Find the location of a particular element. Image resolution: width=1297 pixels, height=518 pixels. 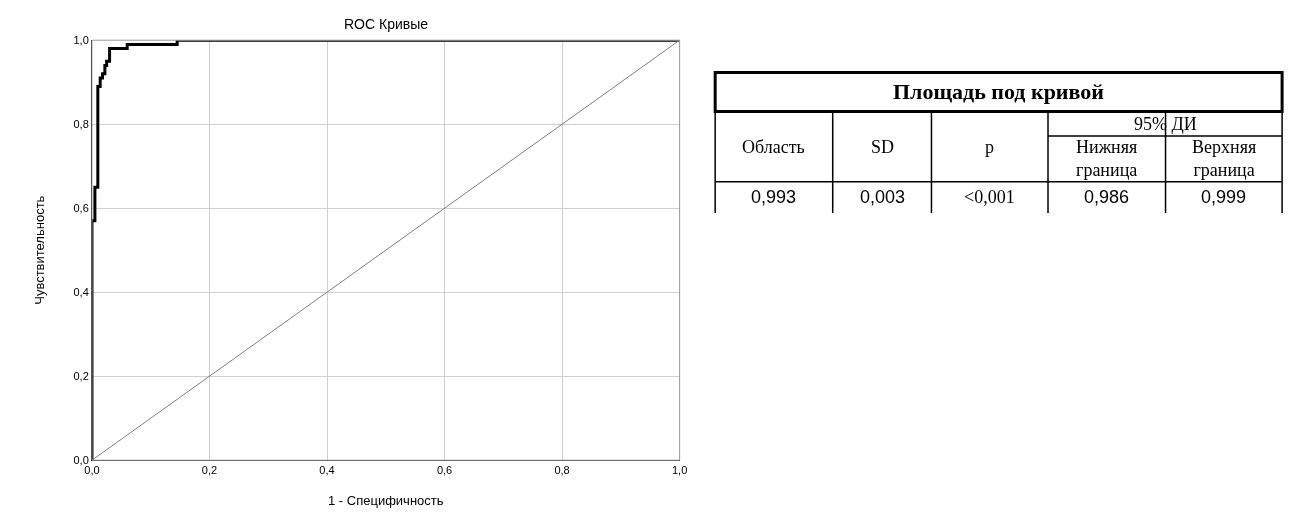

text: Площадь под кривой is located at coordinates (999, 91).